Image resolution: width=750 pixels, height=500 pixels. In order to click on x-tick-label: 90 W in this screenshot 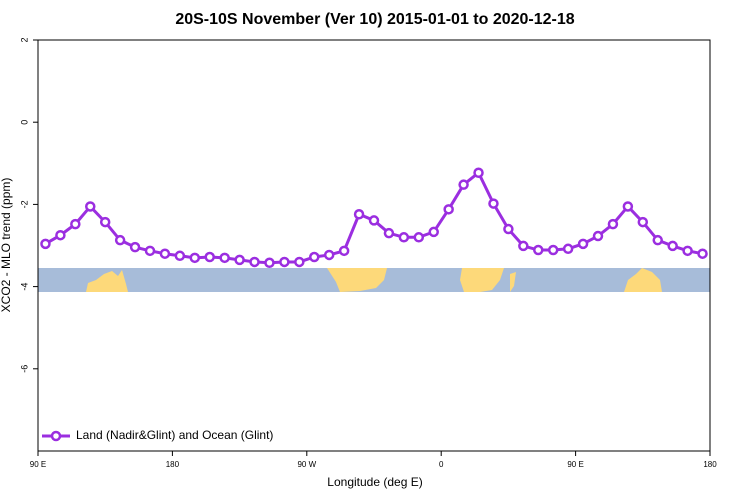, I will do `click(306, 464)`.